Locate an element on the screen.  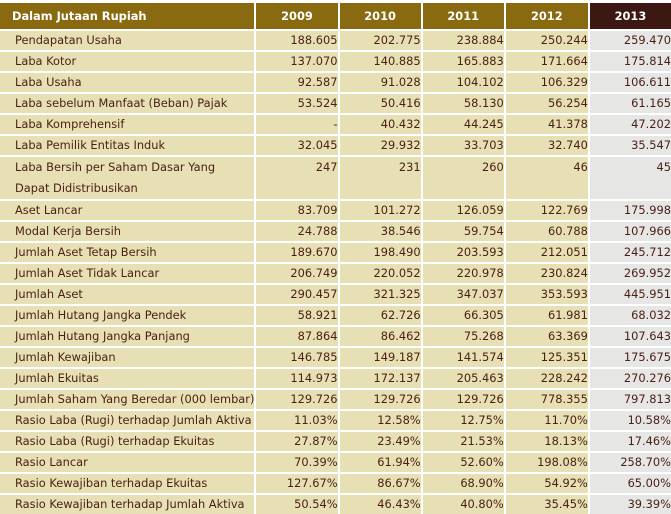
cell-2010: 46.43% is located at coordinates (380, 503).